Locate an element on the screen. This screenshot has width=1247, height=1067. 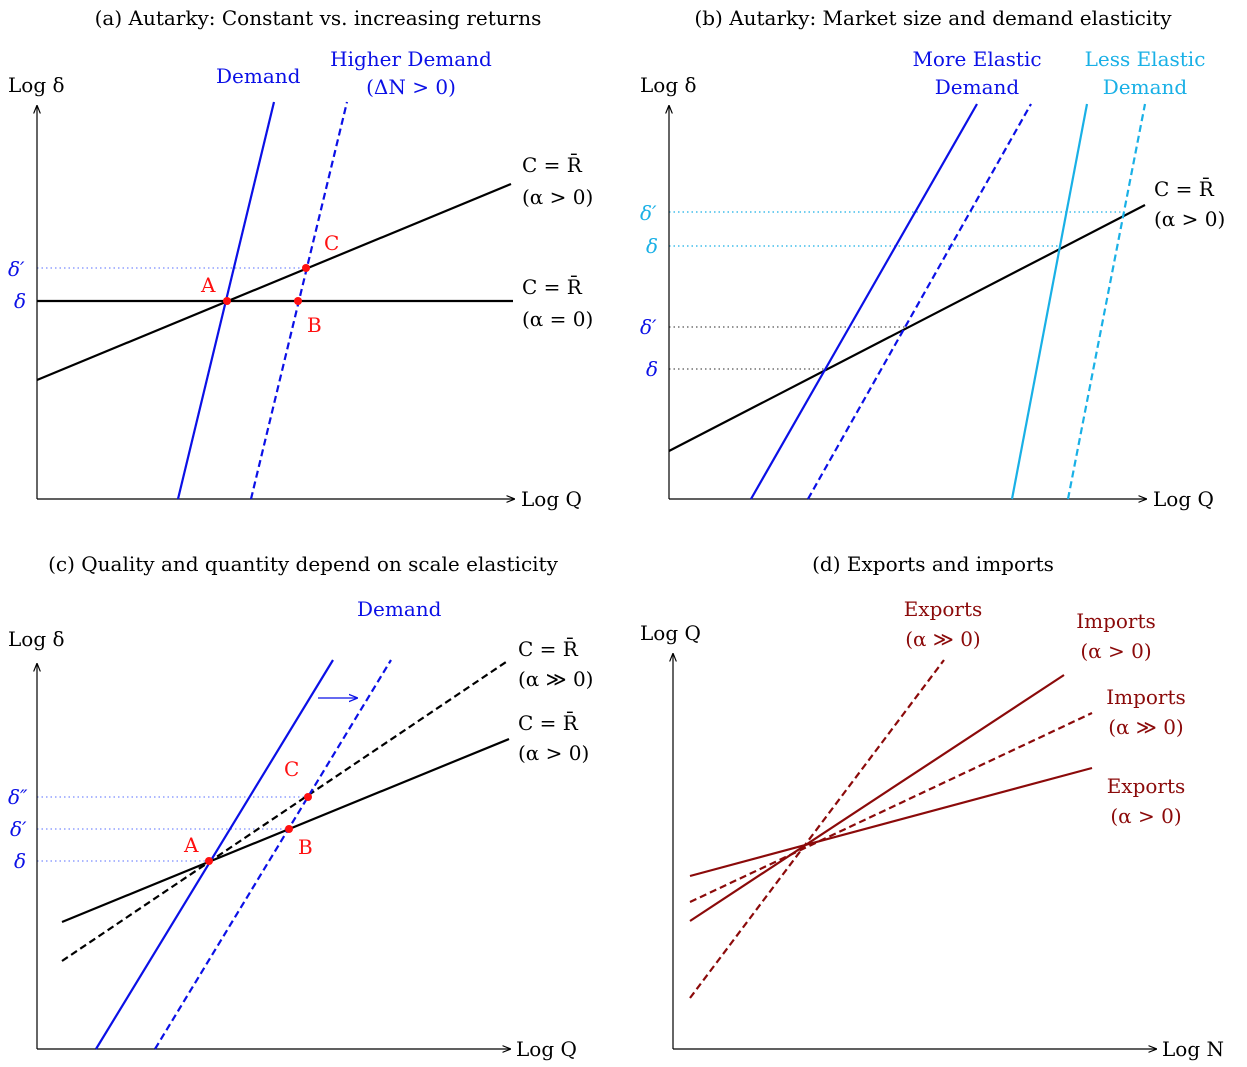
cost-low-label-1: C = R̄ is located at coordinates (548, 722).